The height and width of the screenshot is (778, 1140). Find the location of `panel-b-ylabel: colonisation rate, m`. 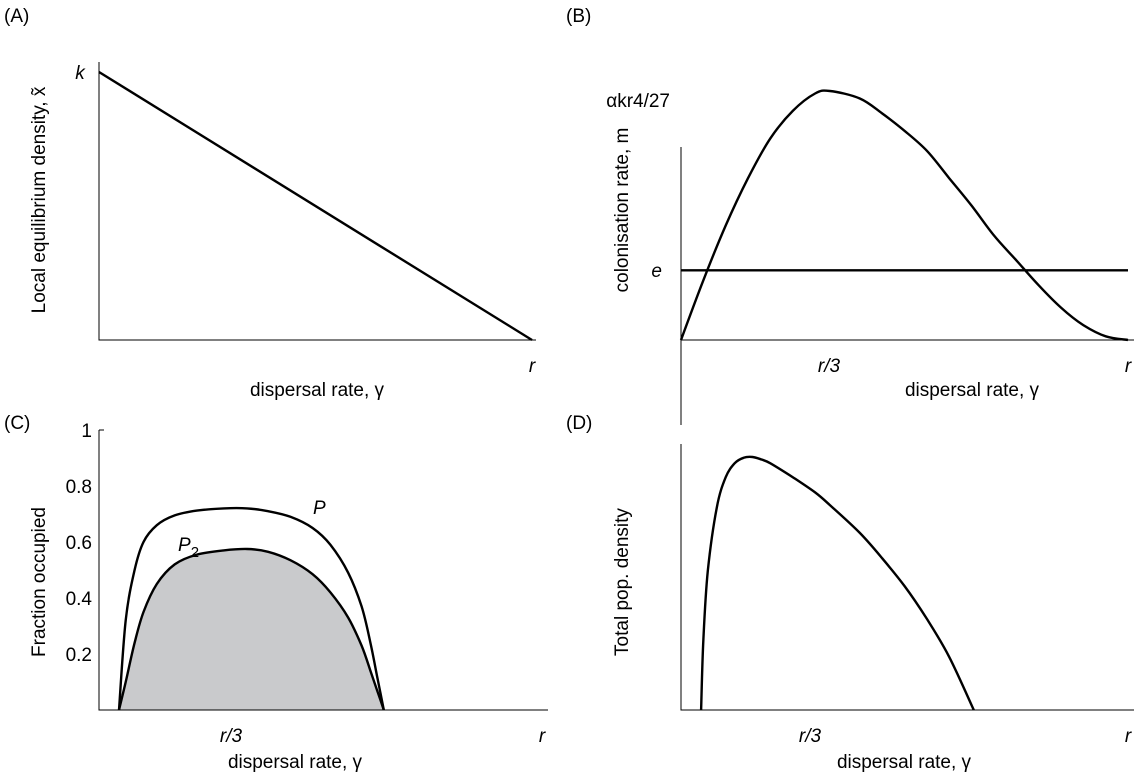

panel-b-ylabel: colonisation rate, m is located at coordinates (622, 210).